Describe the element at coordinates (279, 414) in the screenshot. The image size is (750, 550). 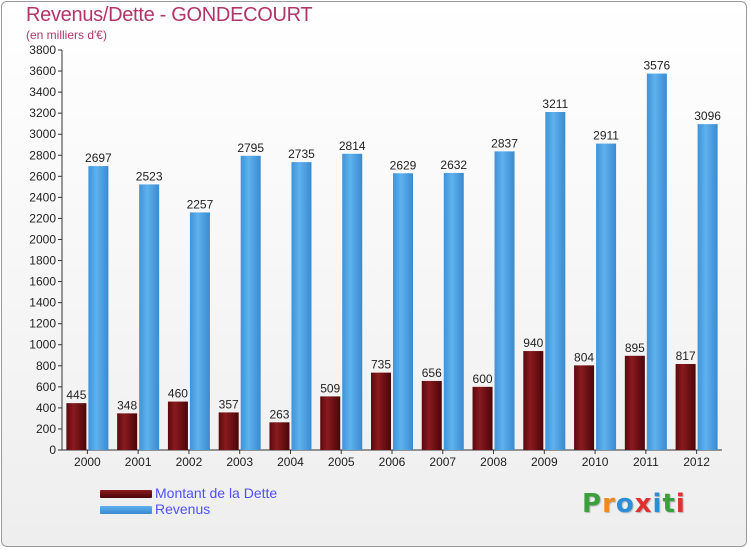
I see `data-label-dette: 263` at that location.